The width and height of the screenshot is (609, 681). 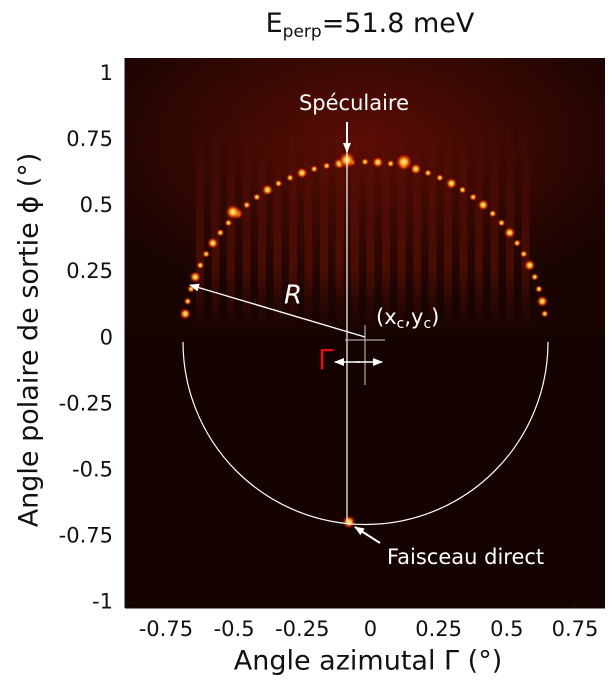 I want to click on y-tick-label: 0.5, so click(x=96, y=205).